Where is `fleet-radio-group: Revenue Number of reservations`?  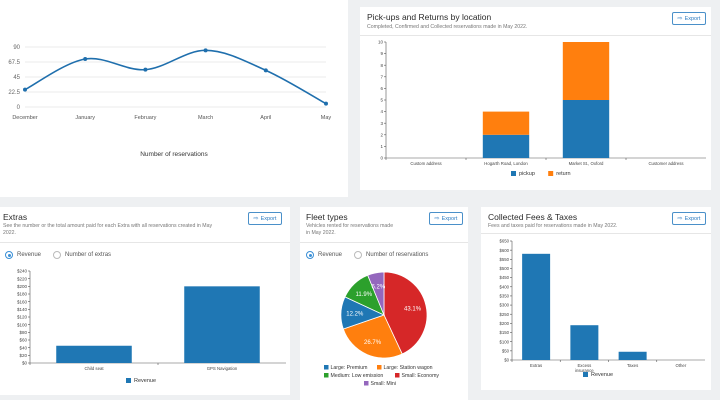 fleet-radio-group: Revenue Number of reservations is located at coordinates (373, 255).